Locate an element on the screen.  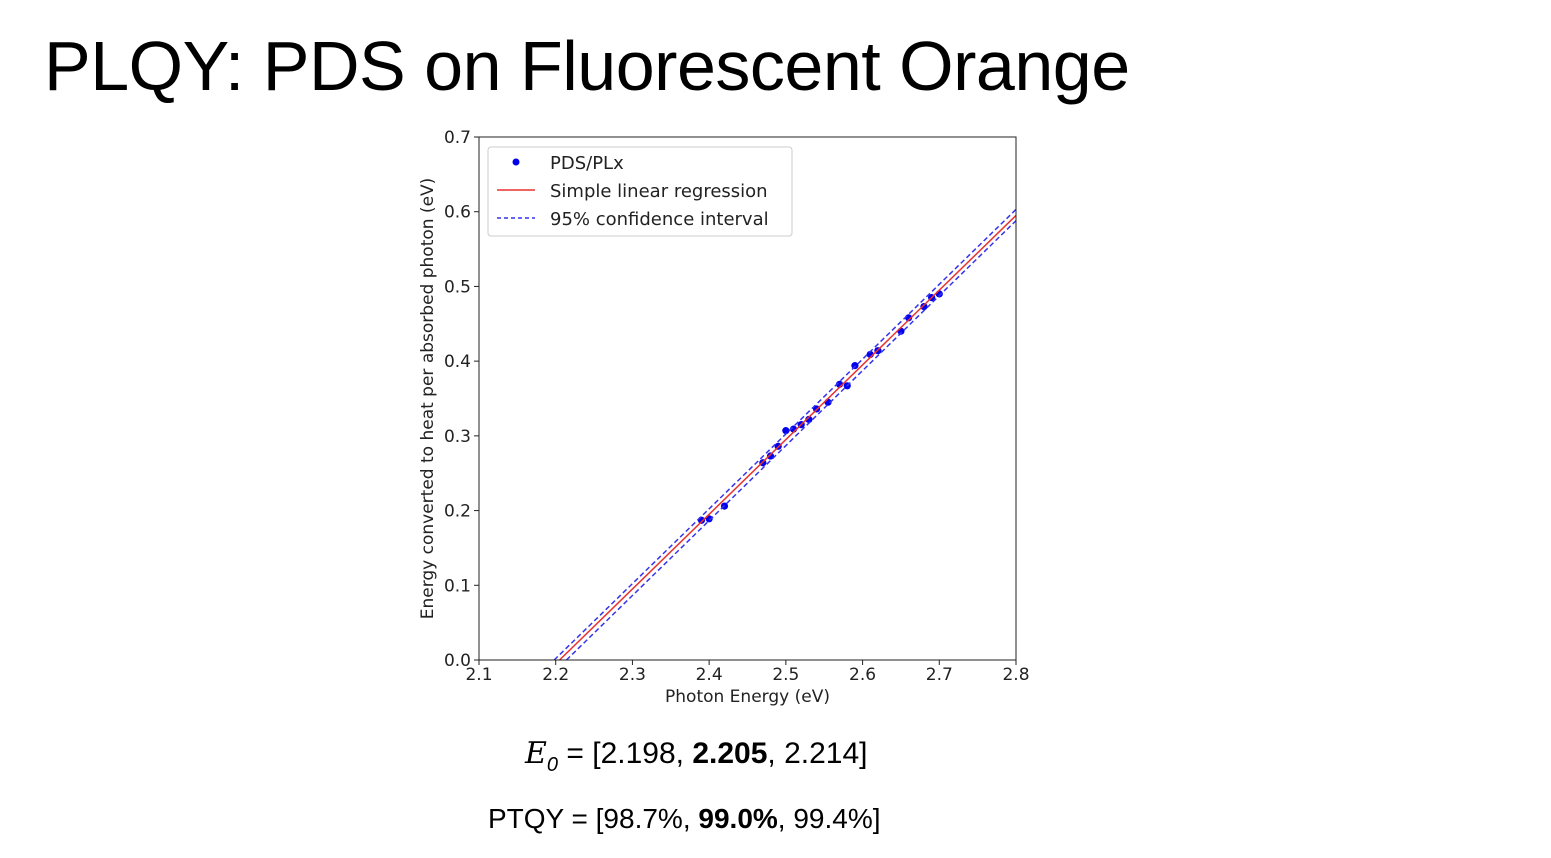
x-tick-label: 2.2 is located at coordinates (555, 675).